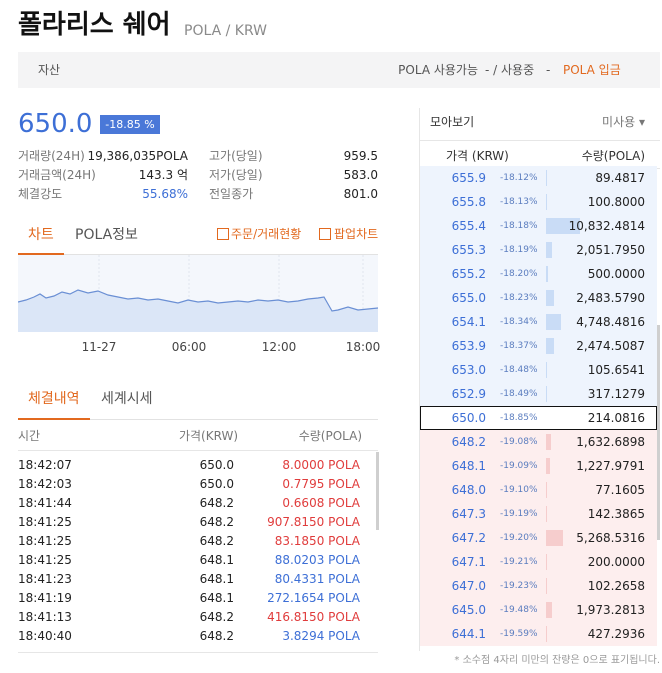  Describe the element at coordinates (468, 250) in the screenshot. I see `ob-price: 655.3` at that location.